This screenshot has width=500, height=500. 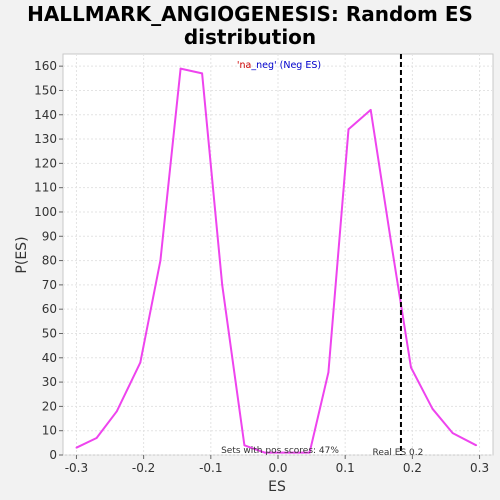 I want to click on y-axis-ticks: 0 10 20 30 40 50 60 70 80 90 100 110 120 130 140 150 160, so click(x=48, y=260).